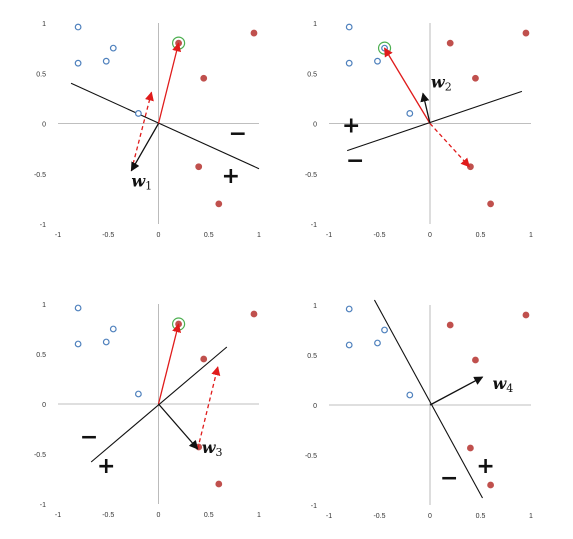 The image size is (573, 539). What do you see at coordinates (212, 448) in the screenshot?
I see `weight-vector-label: w3` at bounding box center [212, 448].